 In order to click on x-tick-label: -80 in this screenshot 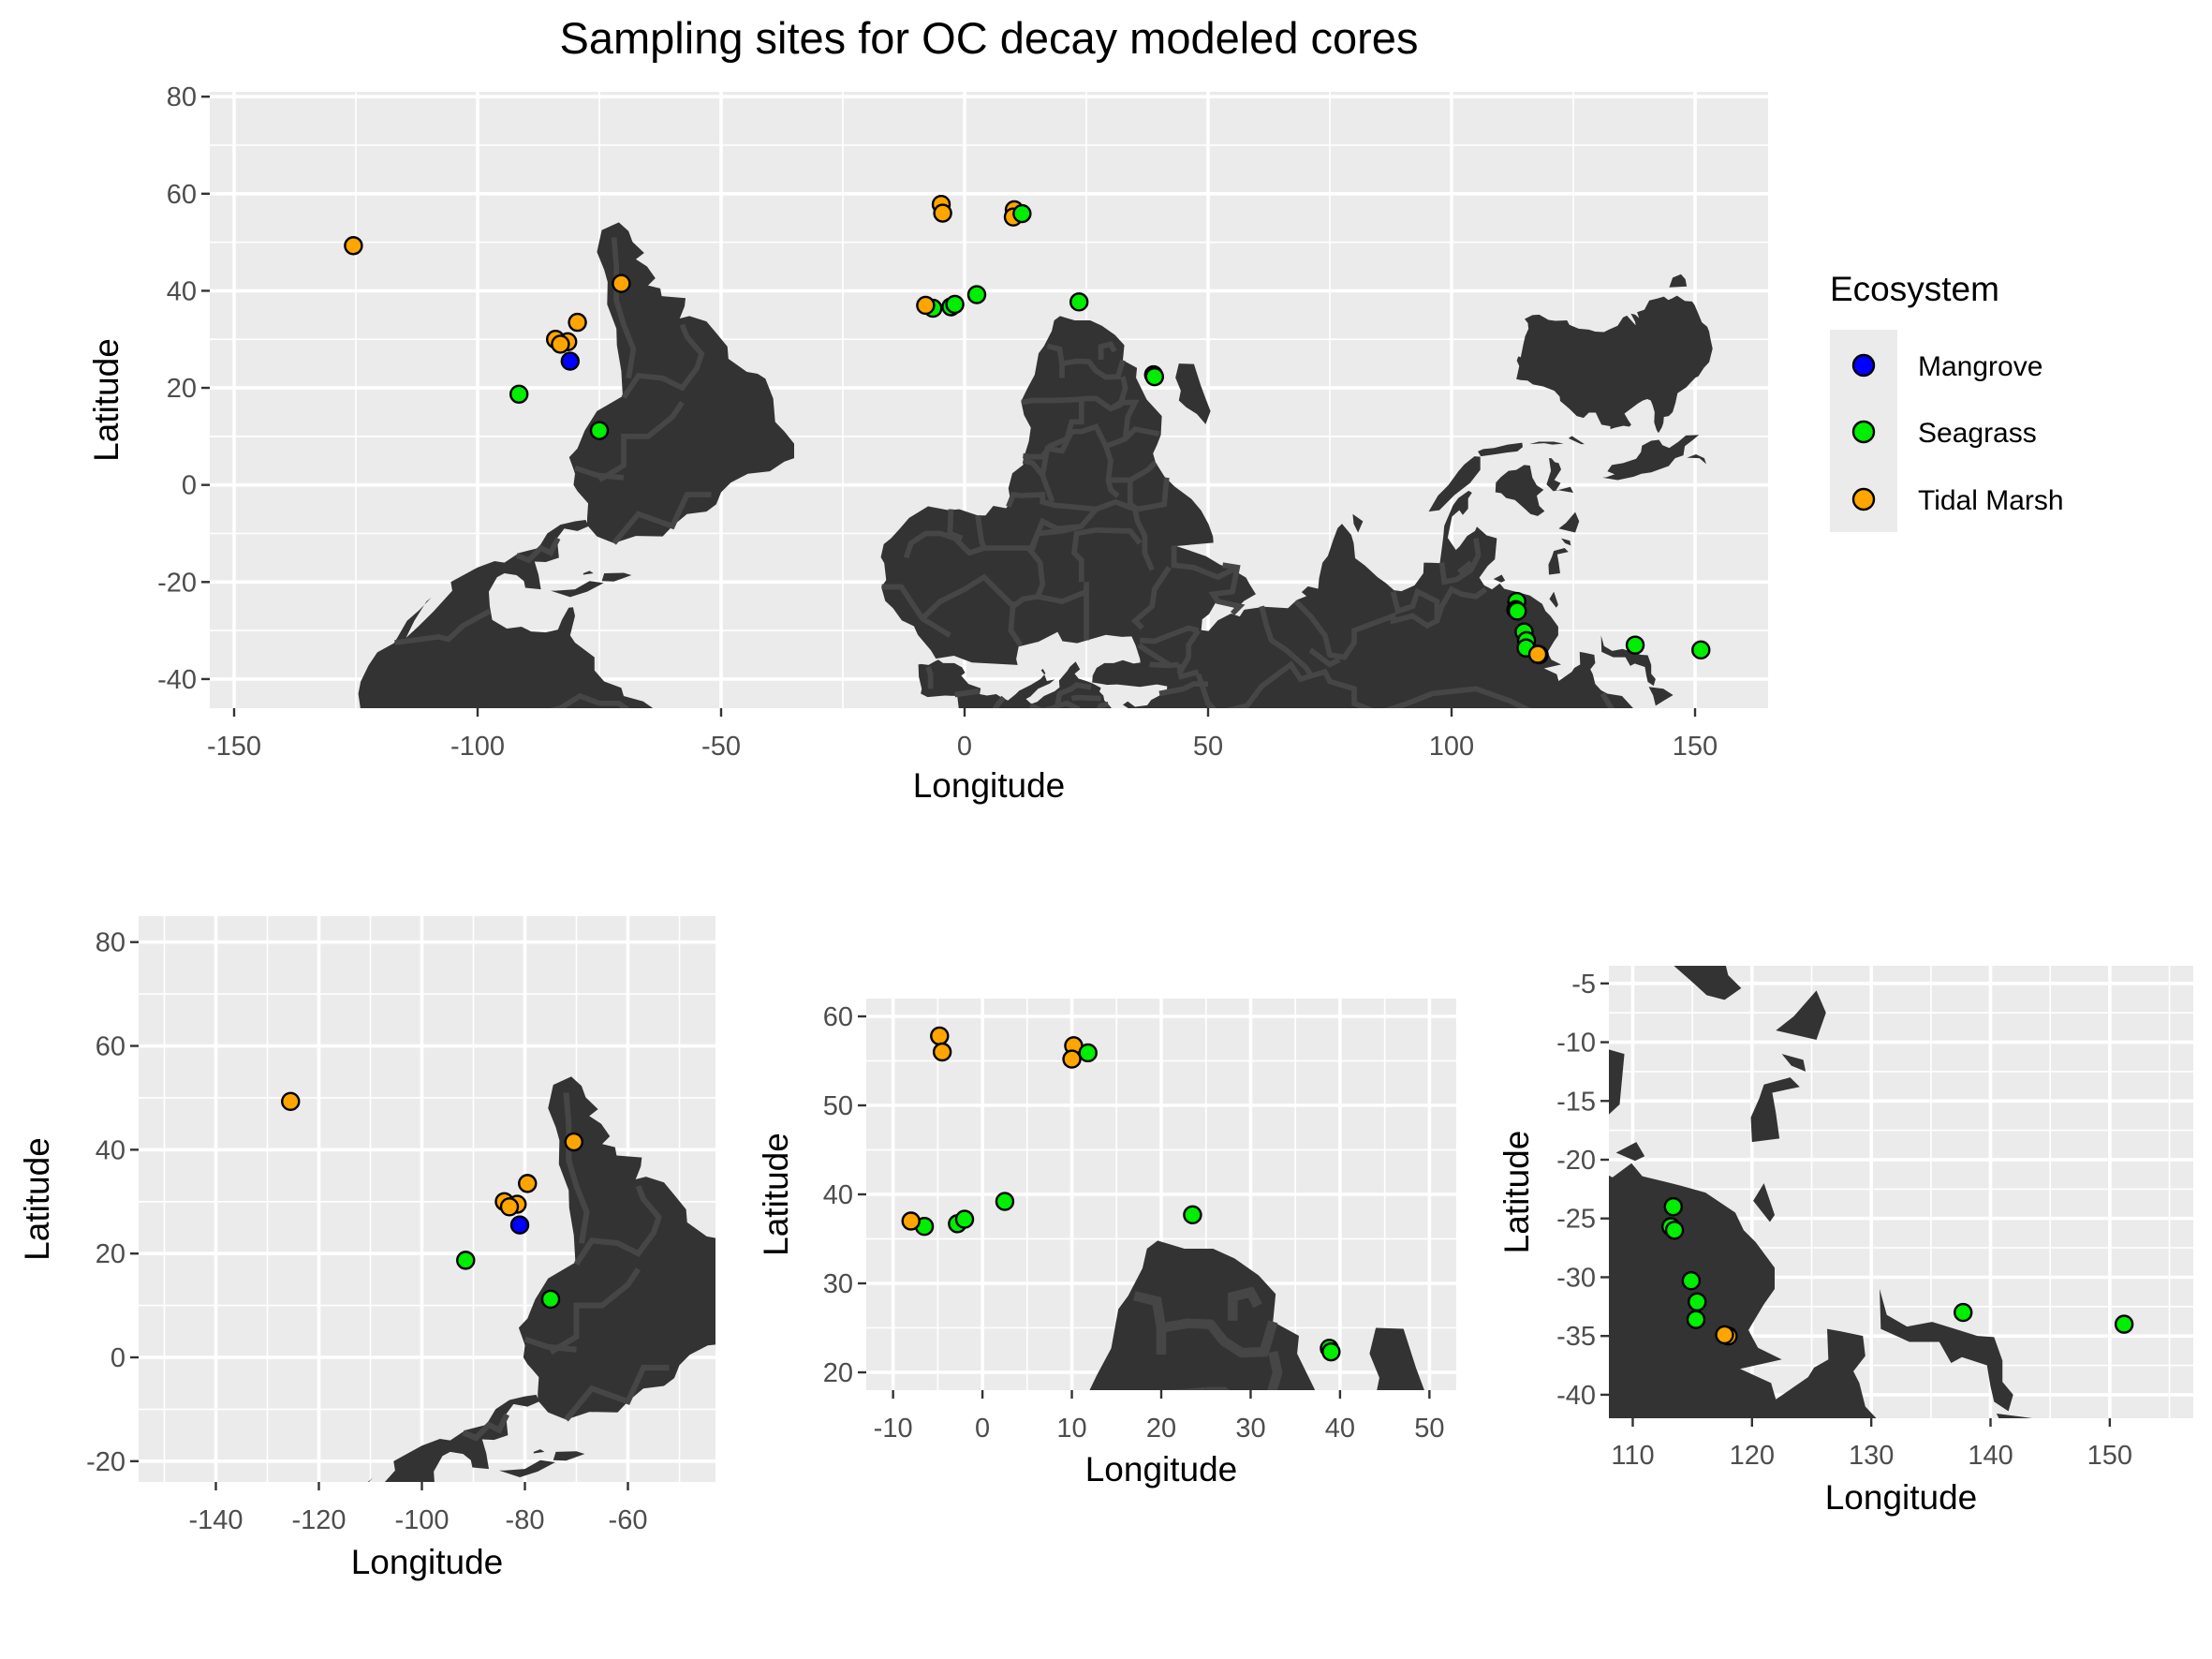, I will do `click(526, 1520)`.